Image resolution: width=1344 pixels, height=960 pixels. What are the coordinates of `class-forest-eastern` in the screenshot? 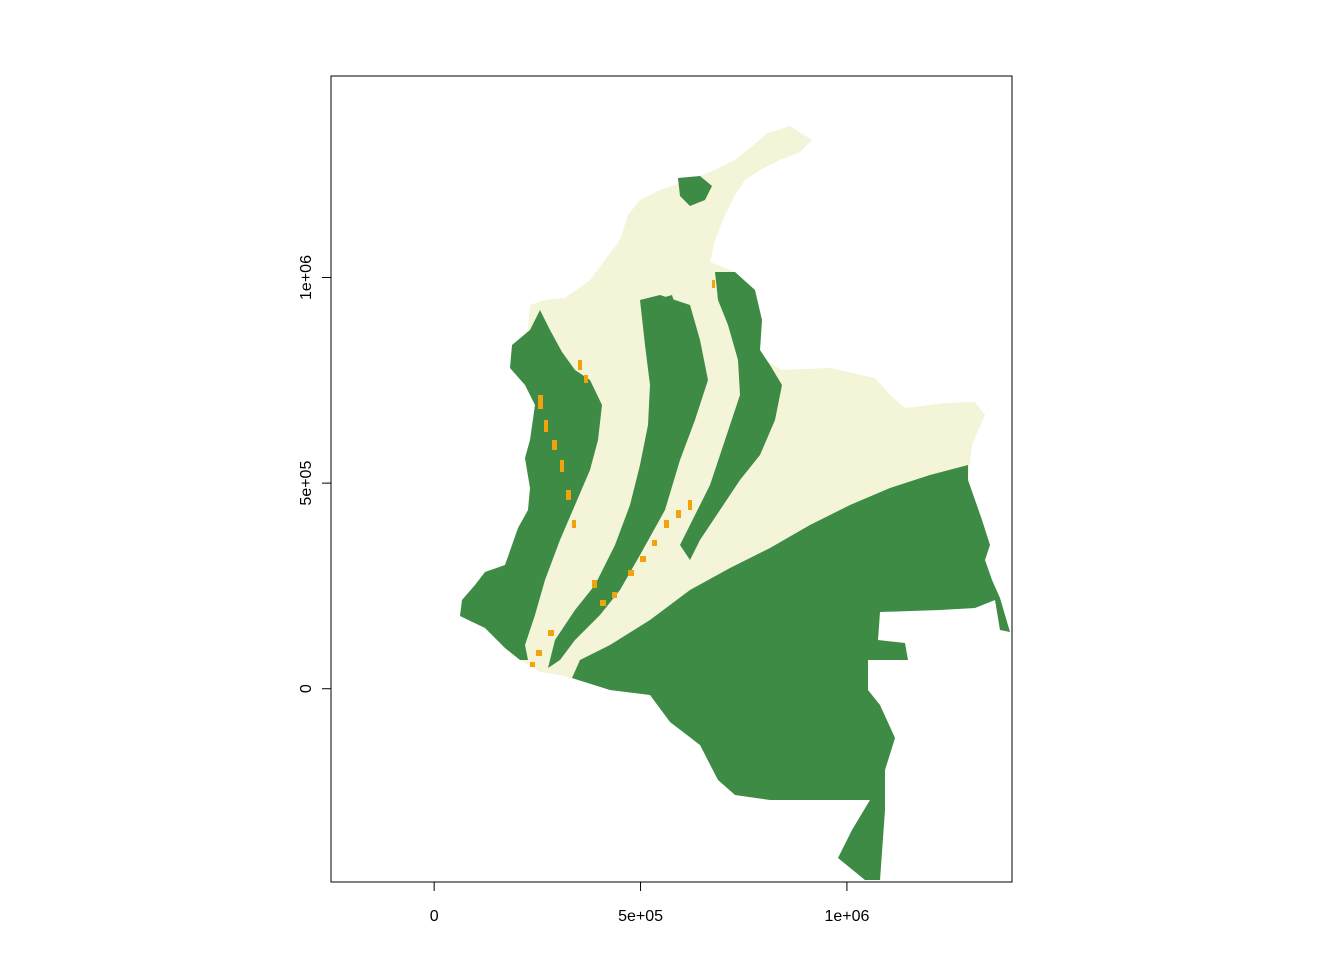 It's located at (731, 416).